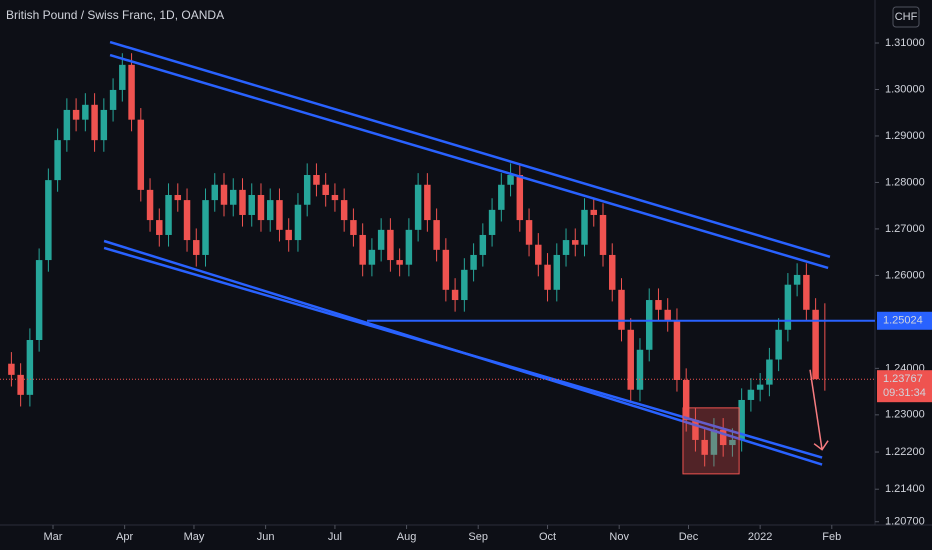 This screenshot has height=550, width=932. What do you see at coordinates (478, 537) in the screenshot?
I see `x-tick-label: Sep` at bounding box center [478, 537].